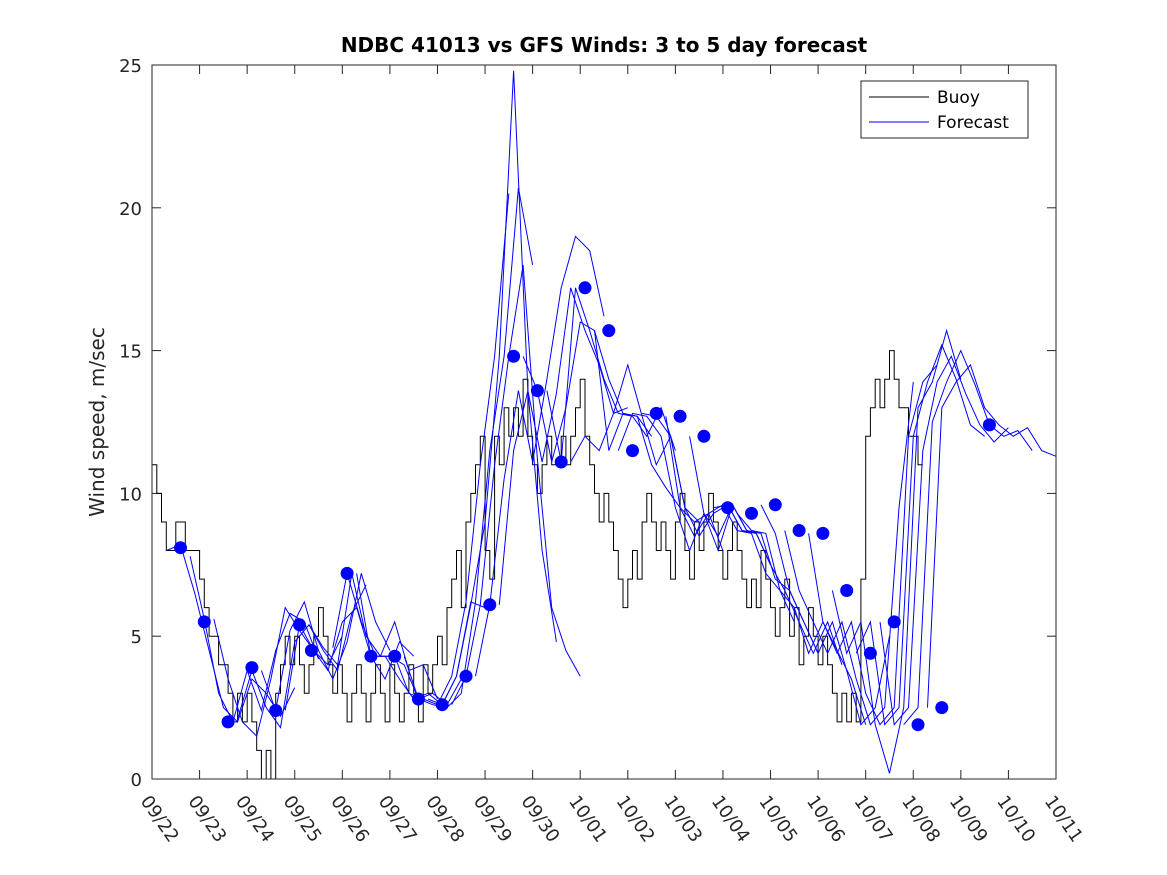  I want to click on x-tick-label: 10/09, so click(968, 819).